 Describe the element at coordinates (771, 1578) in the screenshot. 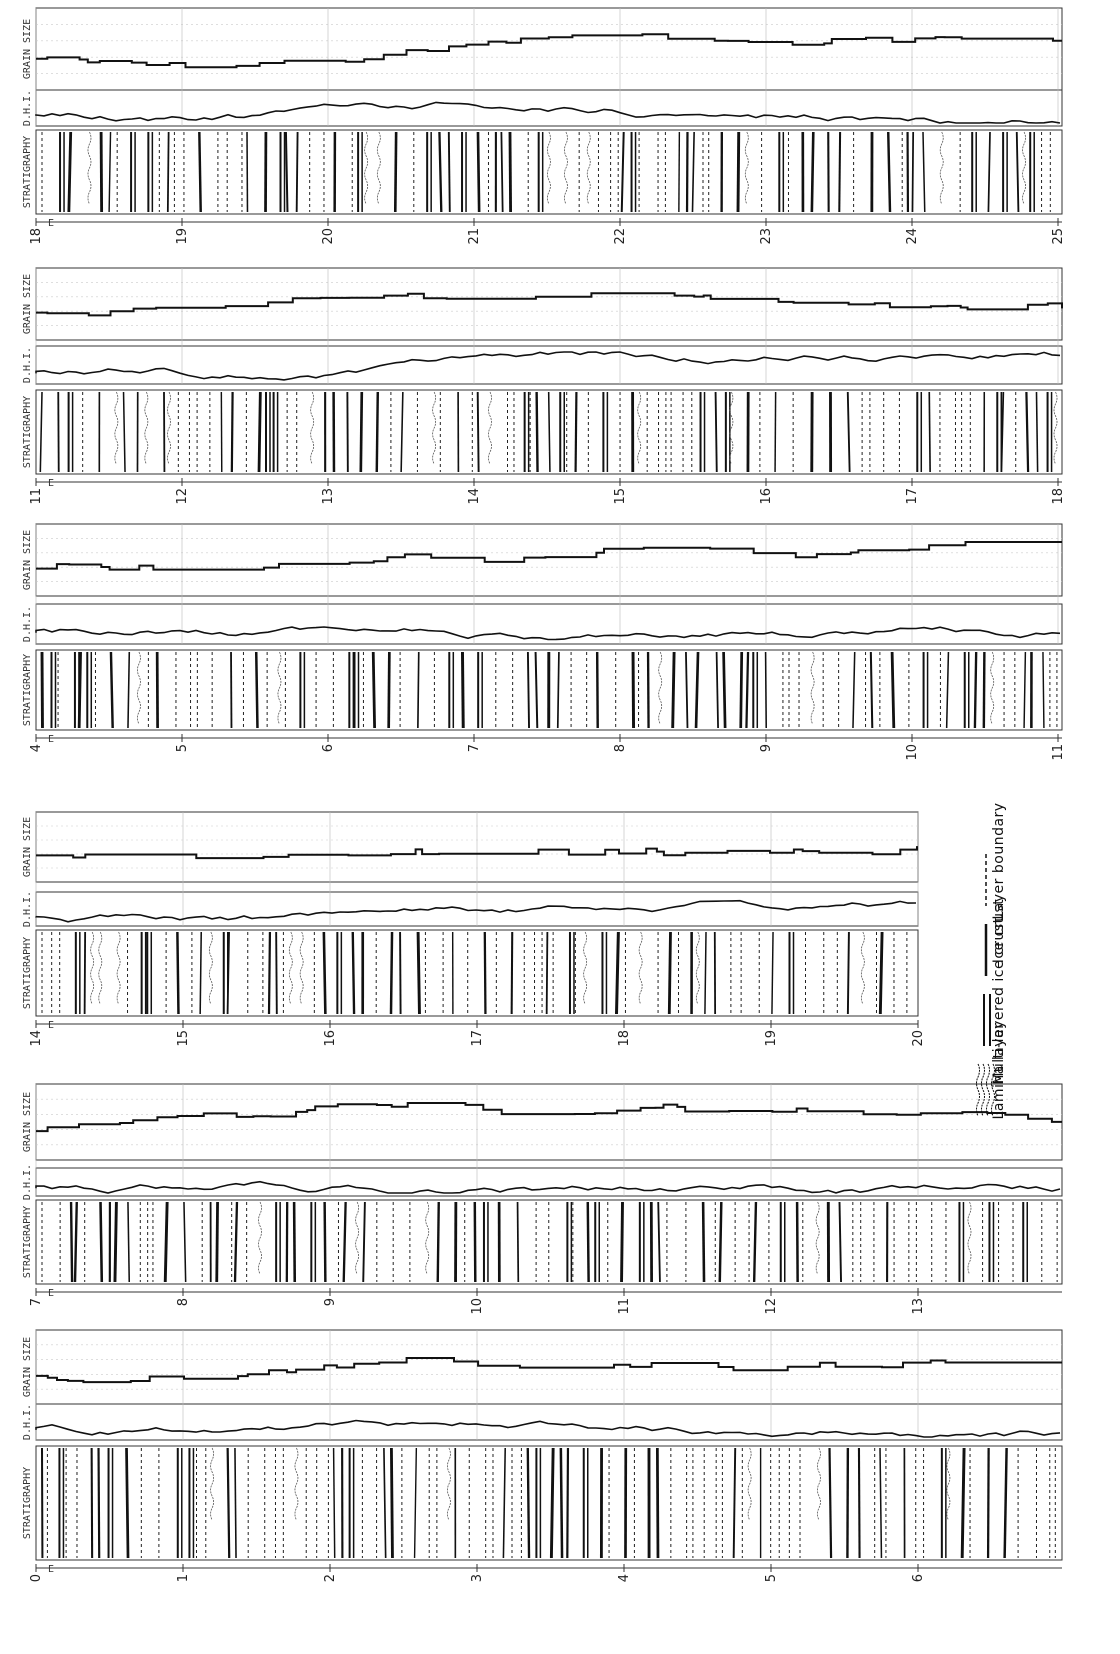

I see `depth-tick-label: 5` at that location.